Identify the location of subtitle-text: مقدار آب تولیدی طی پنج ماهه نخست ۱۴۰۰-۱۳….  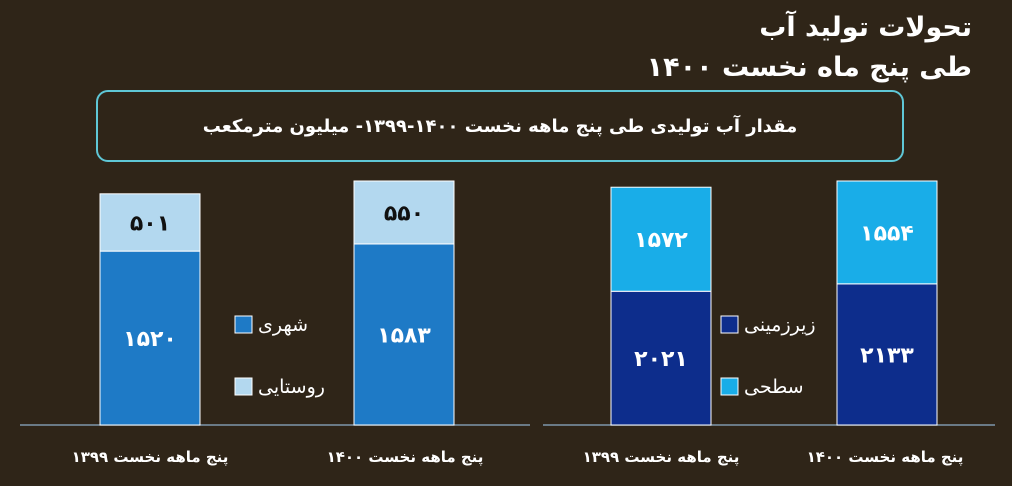
(500, 126).